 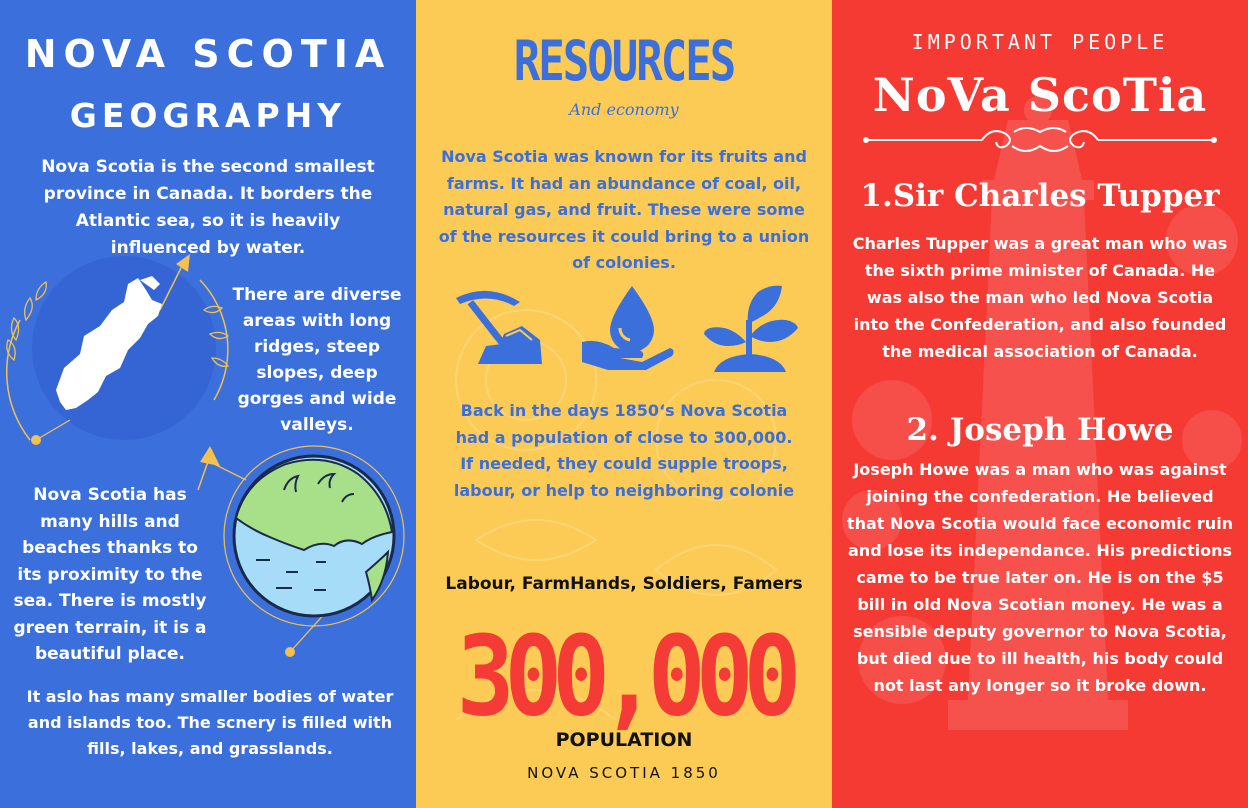 What do you see at coordinates (1040, 196) in the screenshot?
I see `person1-name: 1.Sir Charles Tupper` at bounding box center [1040, 196].